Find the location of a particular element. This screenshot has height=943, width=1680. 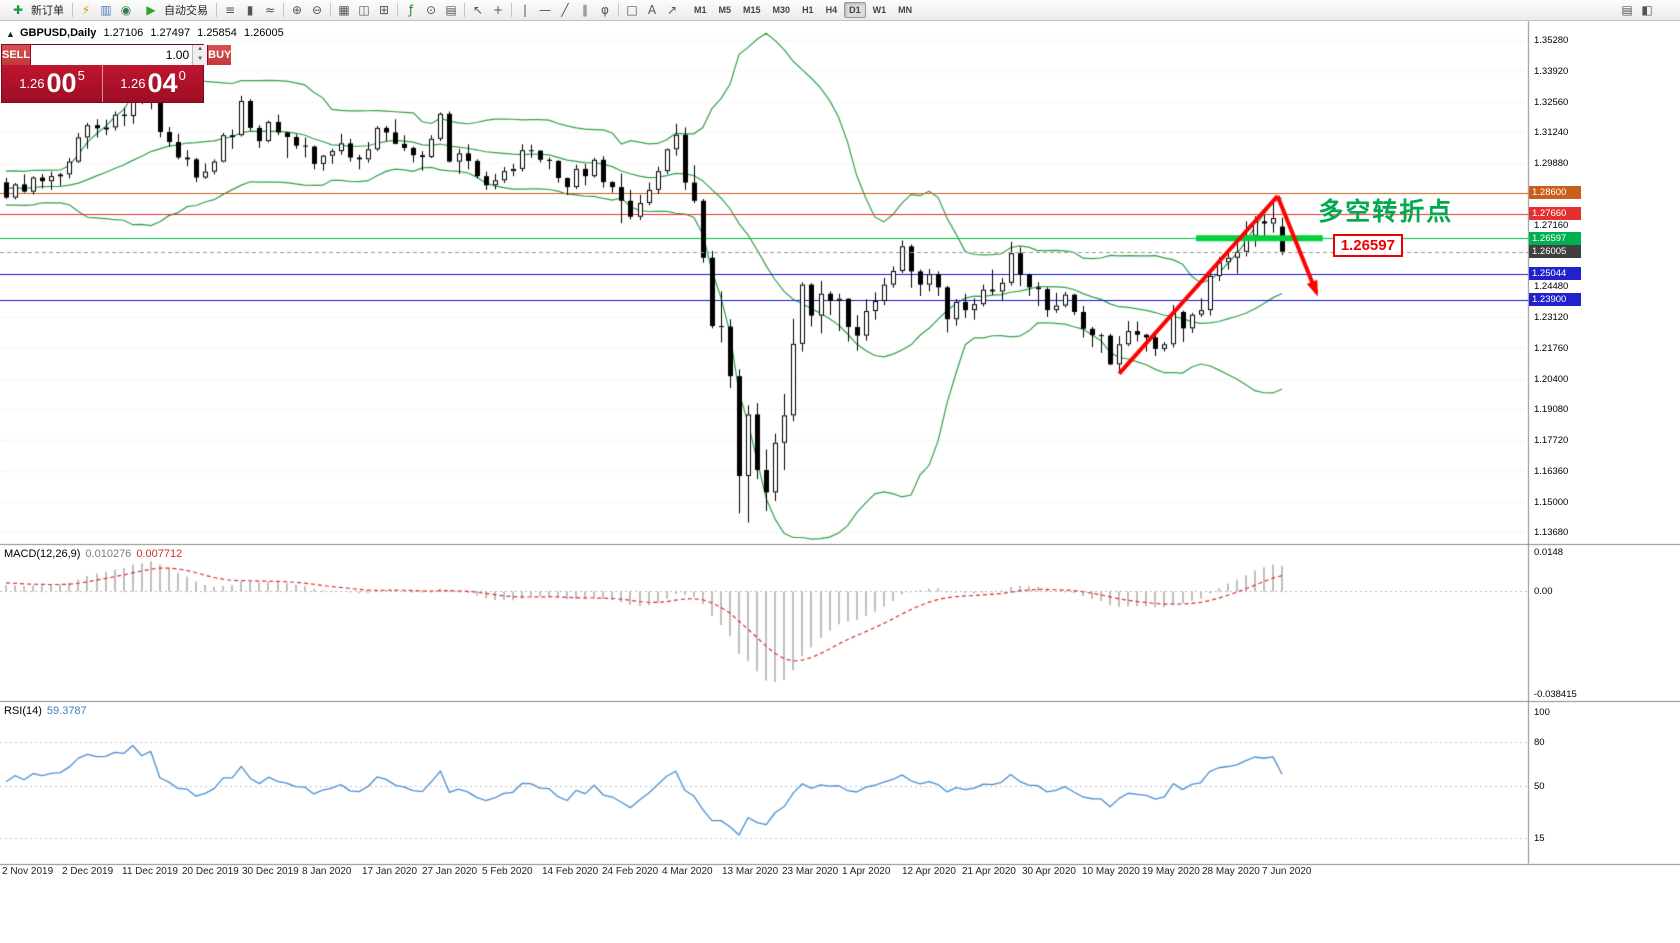

timeframe-d1: D1 is located at coordinates (855, 10).